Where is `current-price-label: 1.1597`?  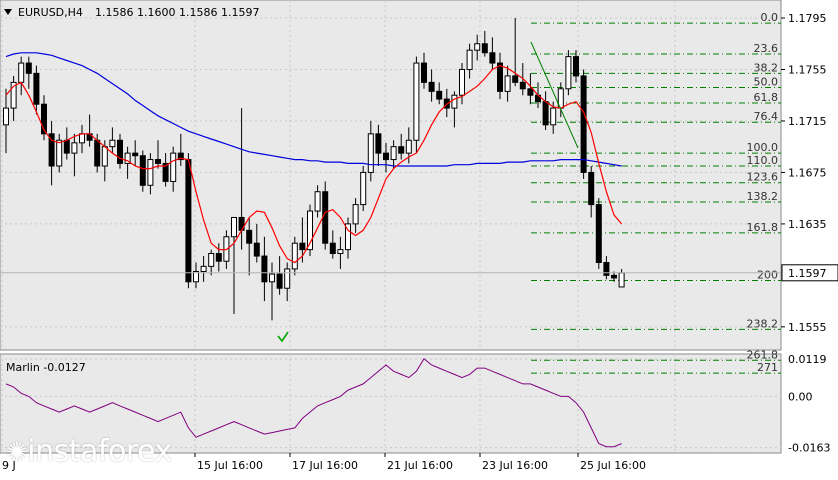 current-price-label: 1.1597 is located at coordinates (807, 273).